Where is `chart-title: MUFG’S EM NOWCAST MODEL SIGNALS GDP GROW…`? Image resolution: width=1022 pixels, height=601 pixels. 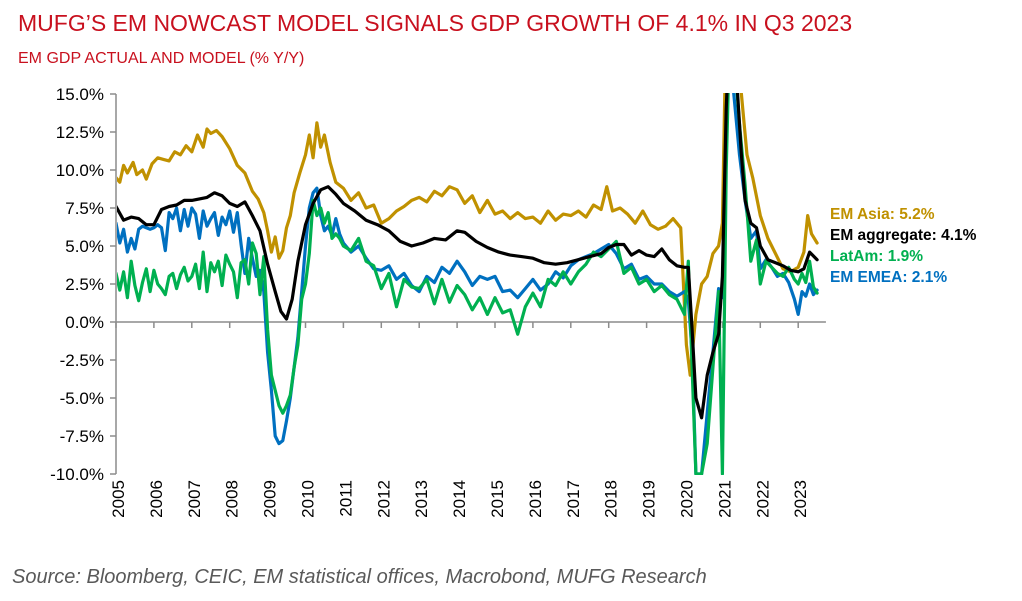
chart-title: MUFG’S EM NOWCAST MODEL SIGNALS GDP GROW… is located at coordinates (435, 23).